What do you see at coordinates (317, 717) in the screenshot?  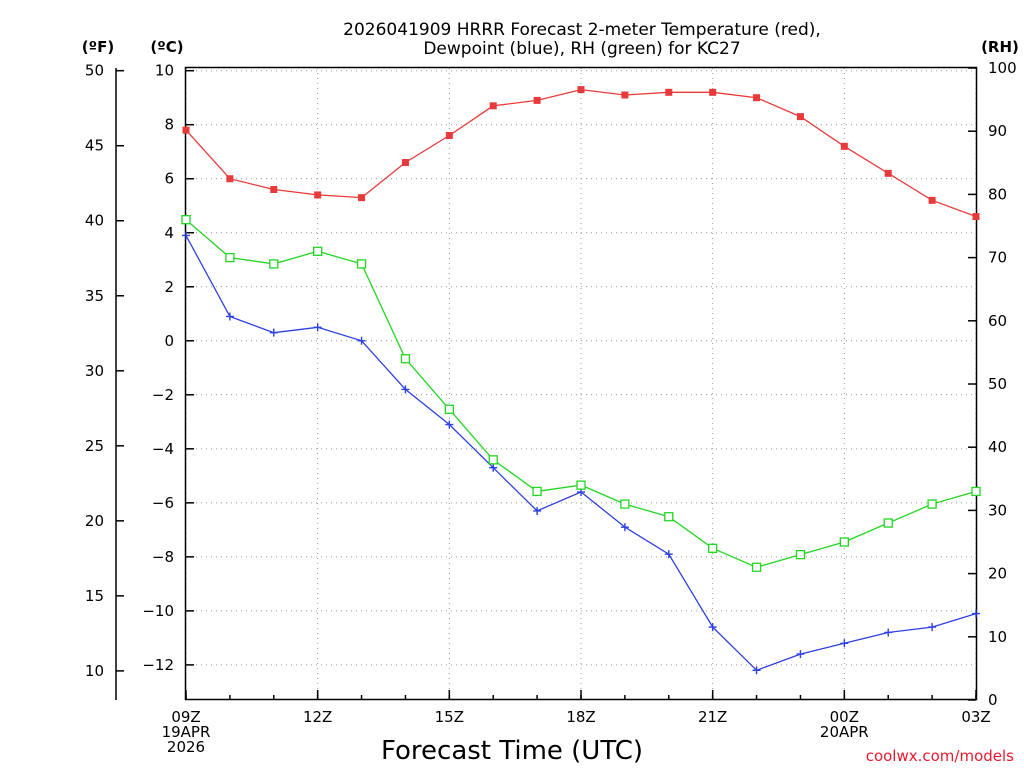 I see `x-tick-label: 12Z` at bounding box center [317, 717].